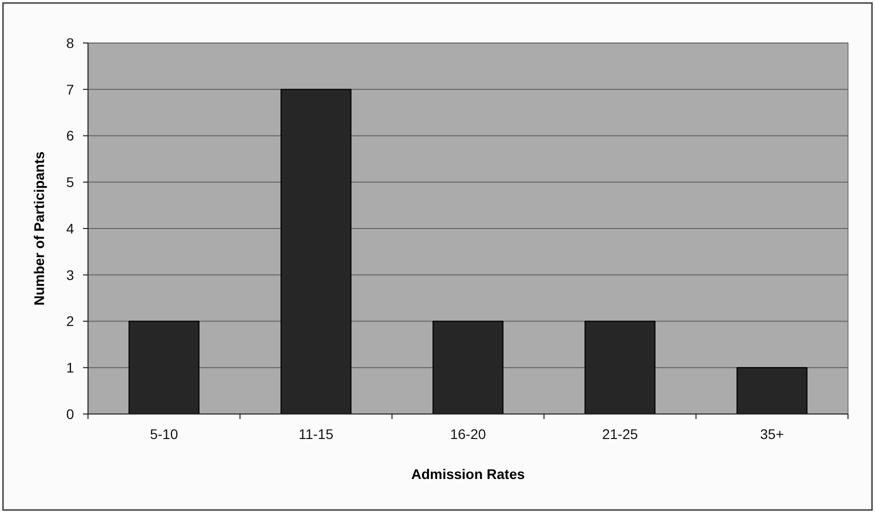 The width and height of the screenshot is (875, 513). Describe the element at coordinates (70, 368) in the screenshot. I see `y-tick-label: 1` at that location.